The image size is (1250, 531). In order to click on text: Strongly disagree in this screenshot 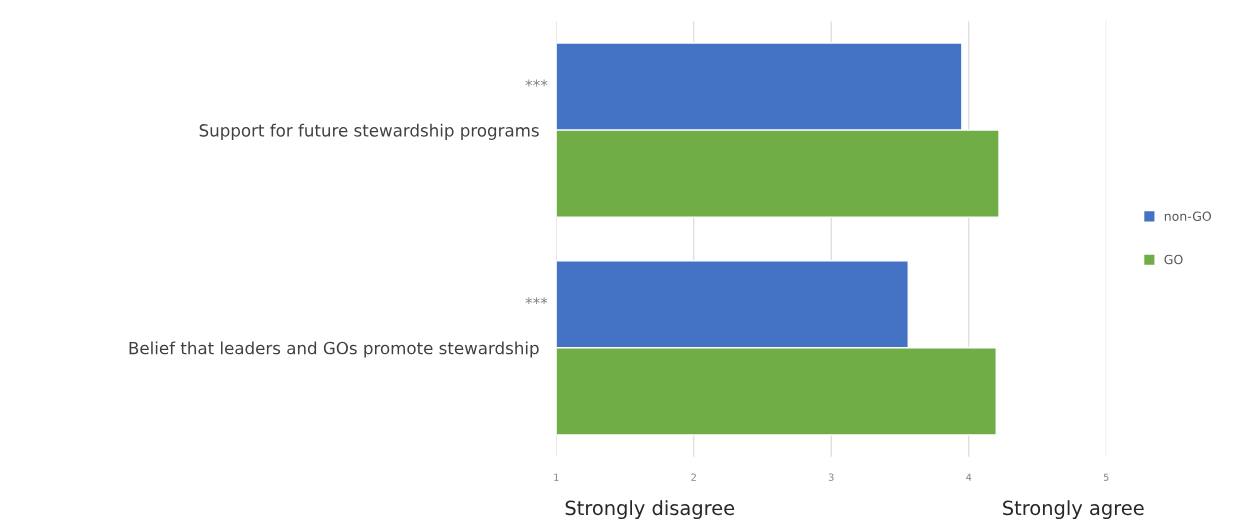, I will do `click(650, 510)`.